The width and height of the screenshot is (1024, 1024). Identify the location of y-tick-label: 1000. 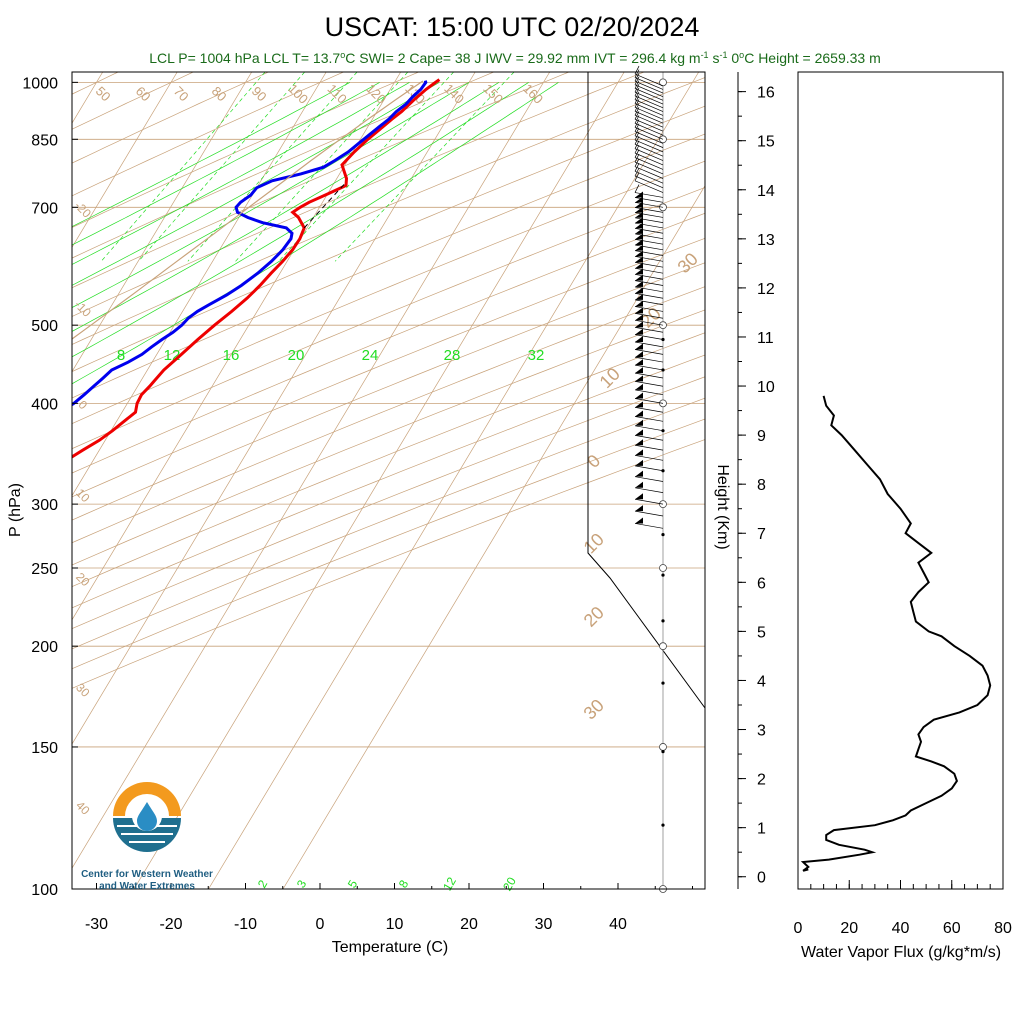
(40, 83).